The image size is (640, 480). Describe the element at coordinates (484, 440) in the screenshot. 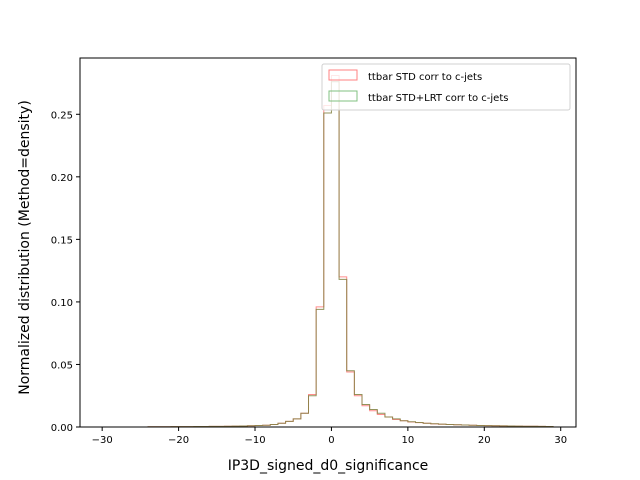

I see `x-tick-label: 20` at that location.